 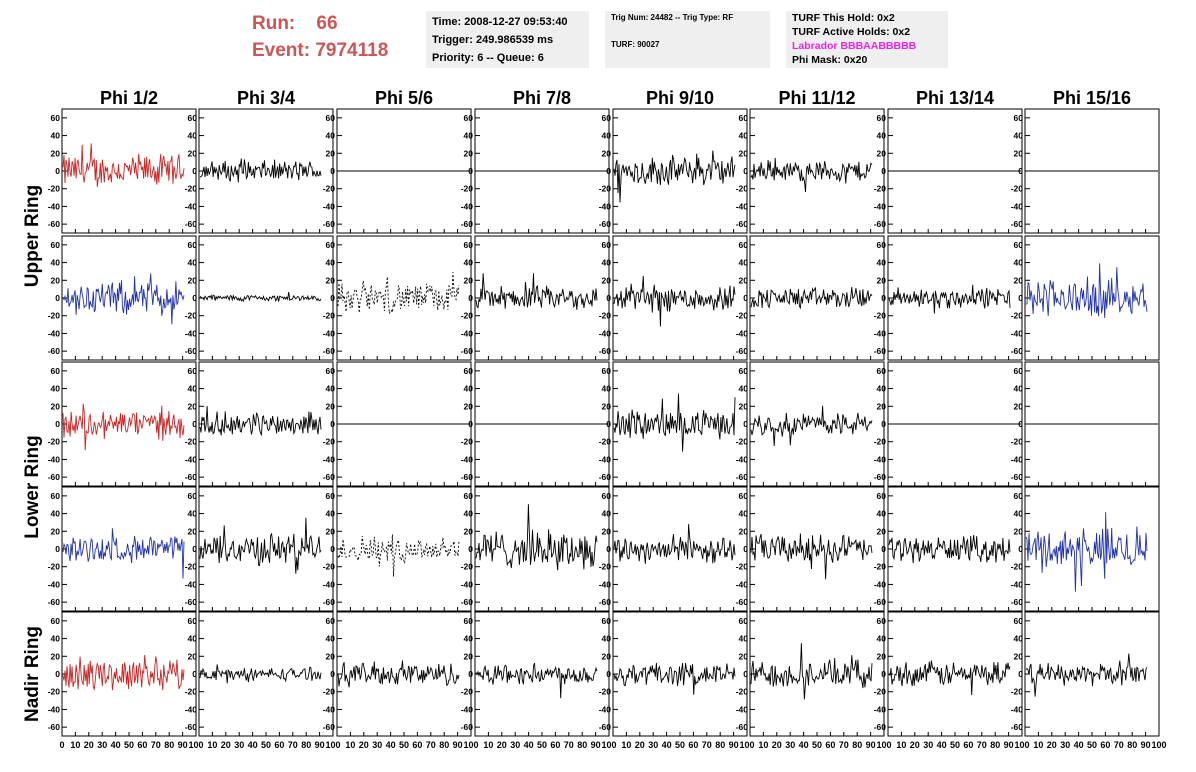 I want to click on x-tick-label: 0, so click(x=61, y=745).